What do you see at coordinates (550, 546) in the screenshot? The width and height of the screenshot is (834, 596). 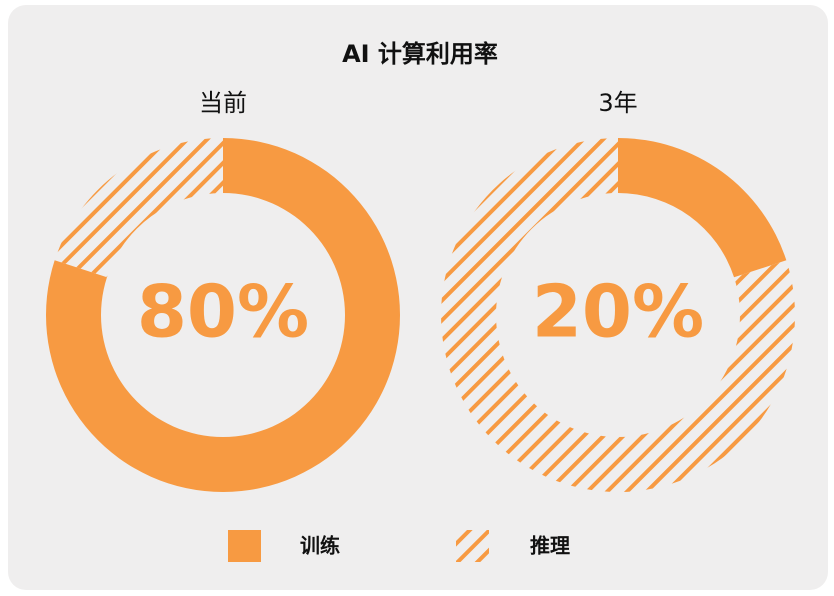 I see `legend-label: 推理` at bounding box center [550, 546].